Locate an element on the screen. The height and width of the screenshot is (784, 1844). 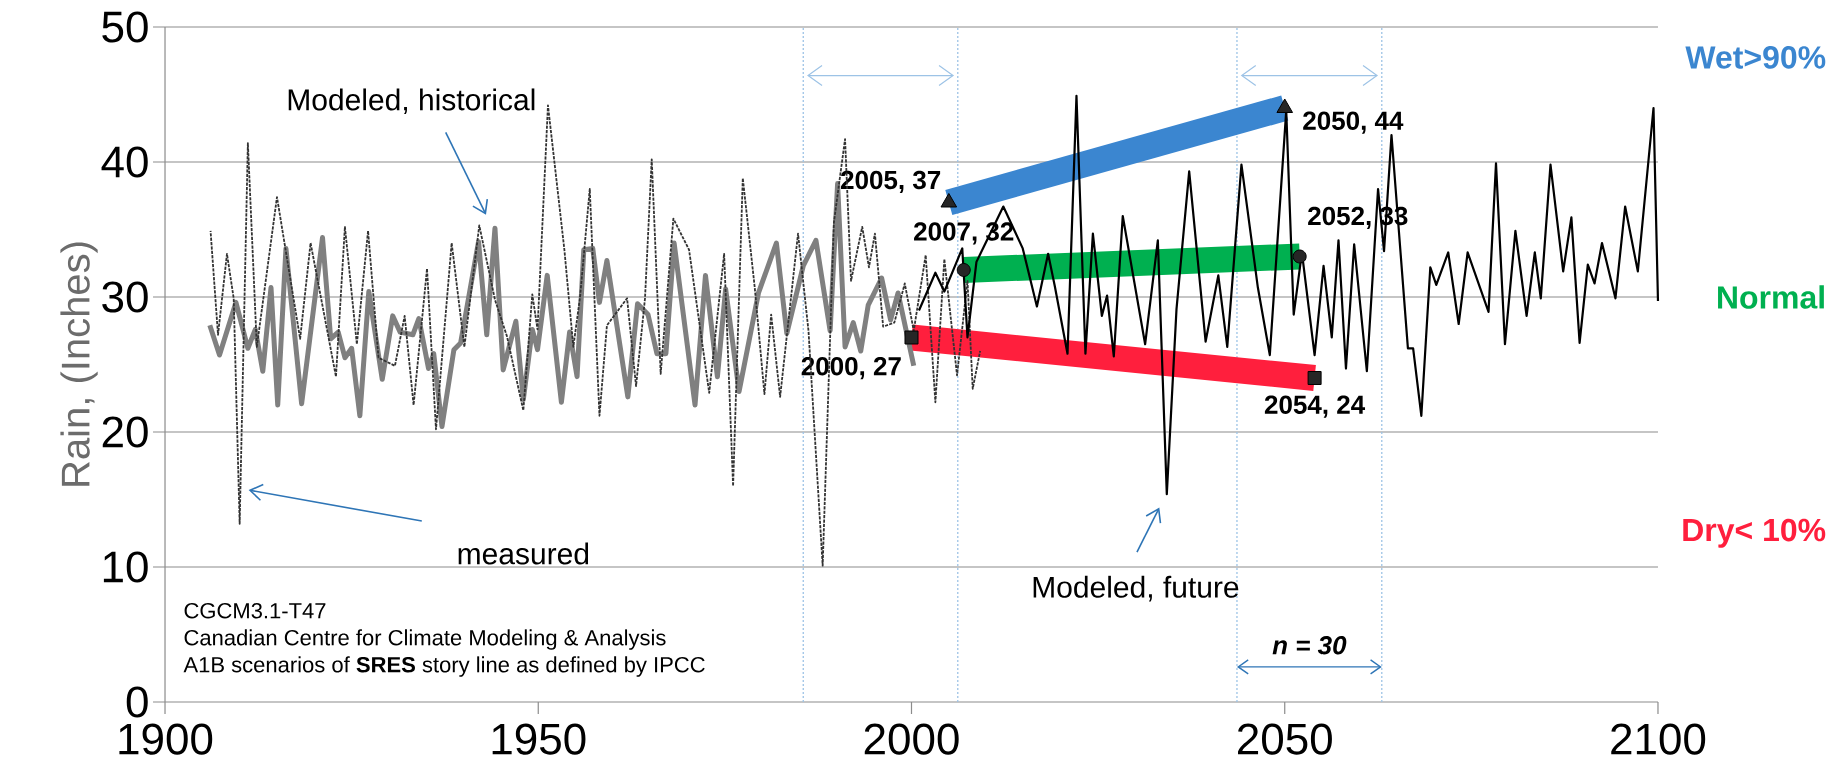
y-tick-label: 10 is located at coordinates (125, 567).